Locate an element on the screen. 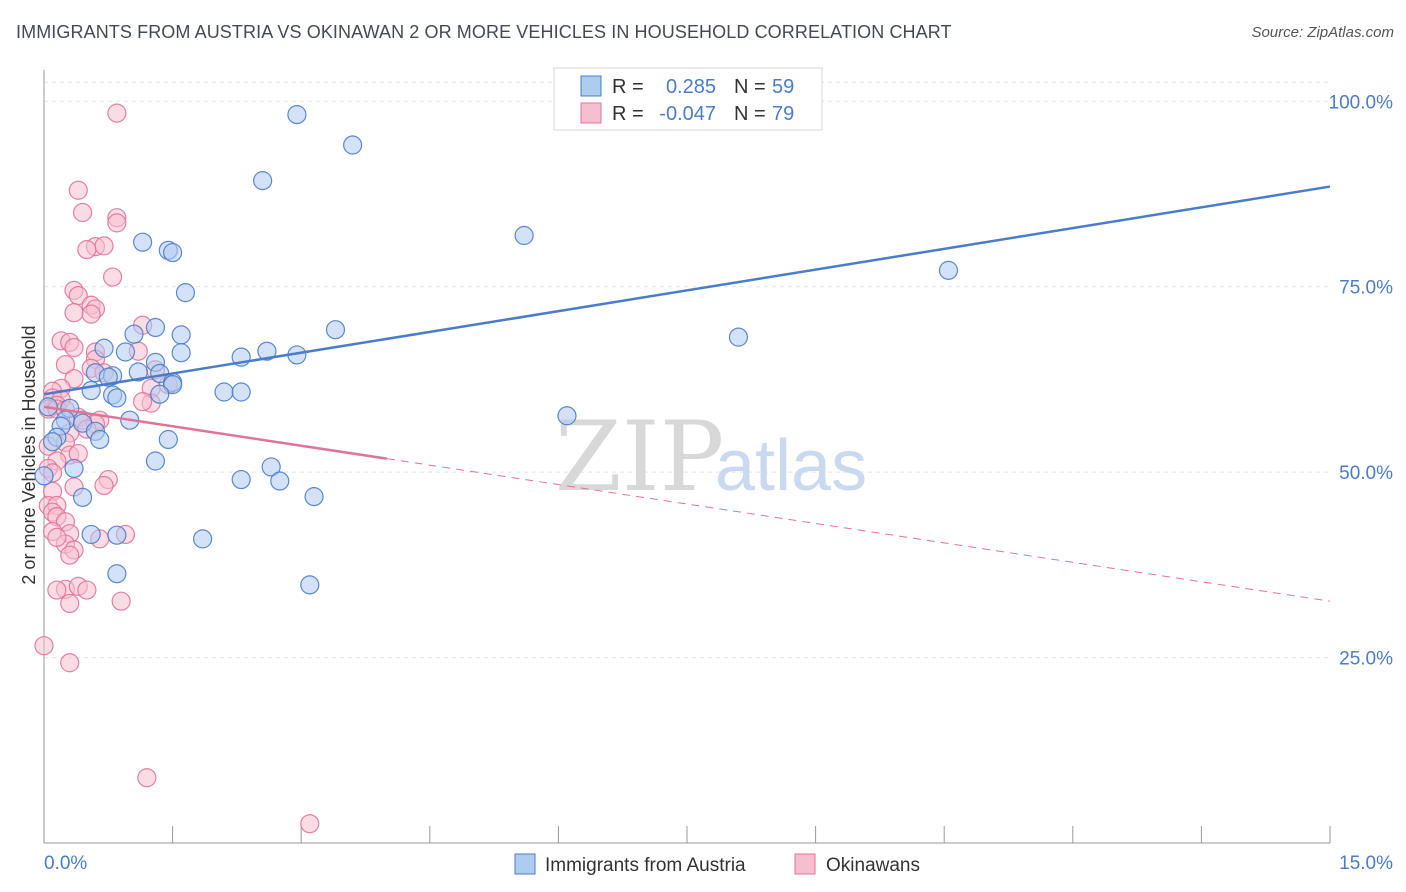 The image size is (1406, 892). bottom-legend-label-austria: Immigrants from Austria is located at coordinates (645, 865).